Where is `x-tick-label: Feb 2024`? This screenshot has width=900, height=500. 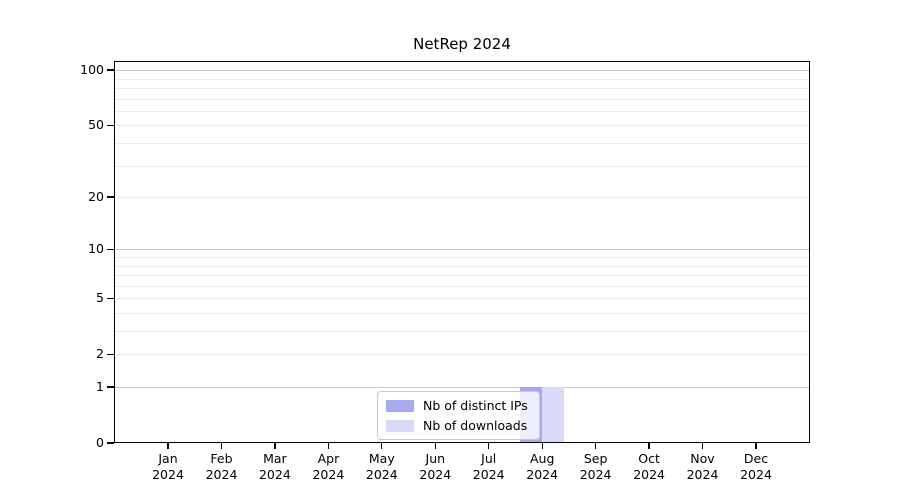
x-tick-label: Feb 2024 is located at coordinates (222, 467).